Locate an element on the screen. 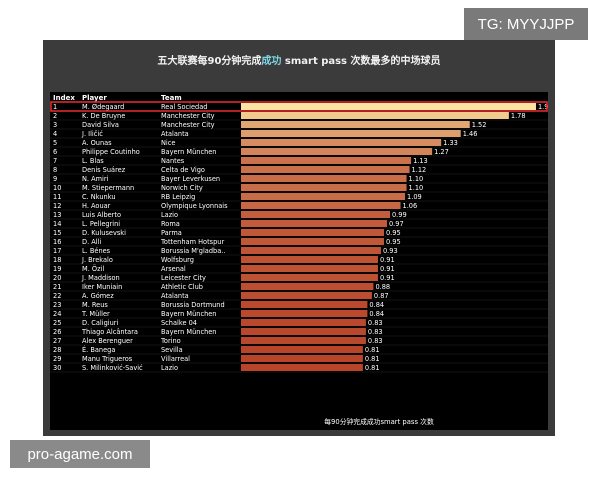  column-header-player: Player is located at coordinates (94, 98).